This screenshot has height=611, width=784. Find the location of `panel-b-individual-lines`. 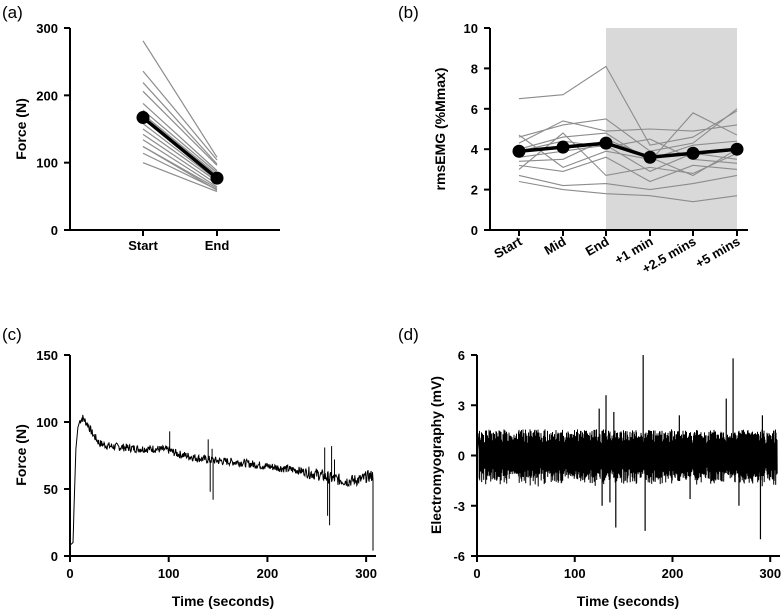

panel-b-individual-lines is located at coordinates (628, 134).